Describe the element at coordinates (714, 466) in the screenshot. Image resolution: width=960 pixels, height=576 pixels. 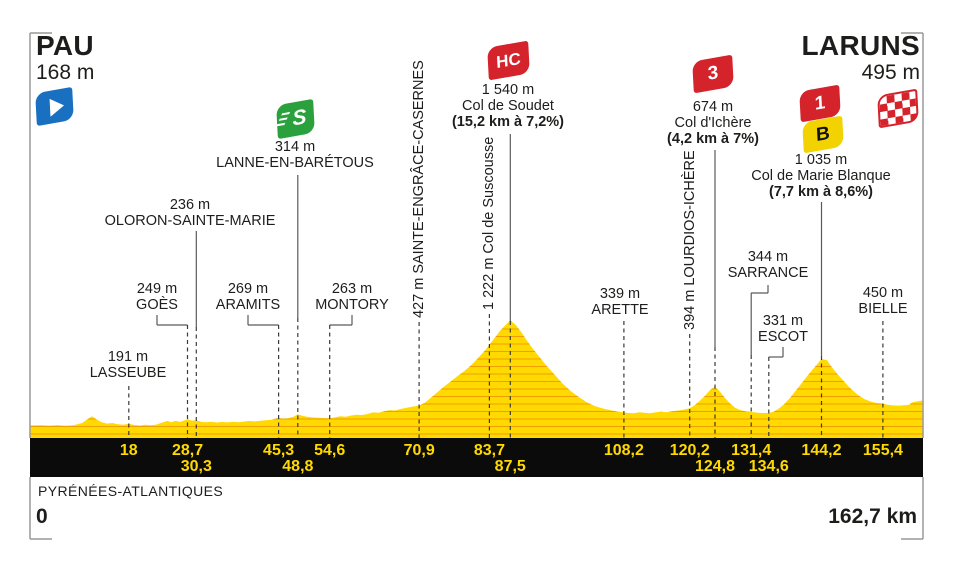
I see `axis-tick-124-8: 124,8` at that location.